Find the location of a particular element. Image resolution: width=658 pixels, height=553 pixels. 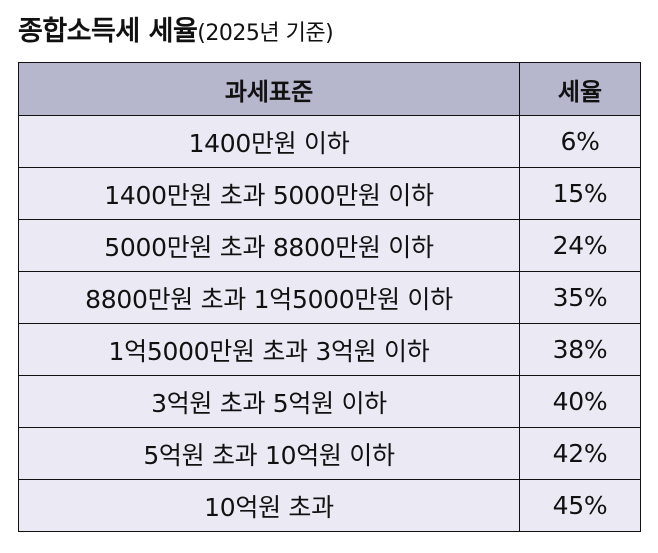

table-row: 1400만원 초과 5000만원 이하 15% is located at coordinates (329, 193).